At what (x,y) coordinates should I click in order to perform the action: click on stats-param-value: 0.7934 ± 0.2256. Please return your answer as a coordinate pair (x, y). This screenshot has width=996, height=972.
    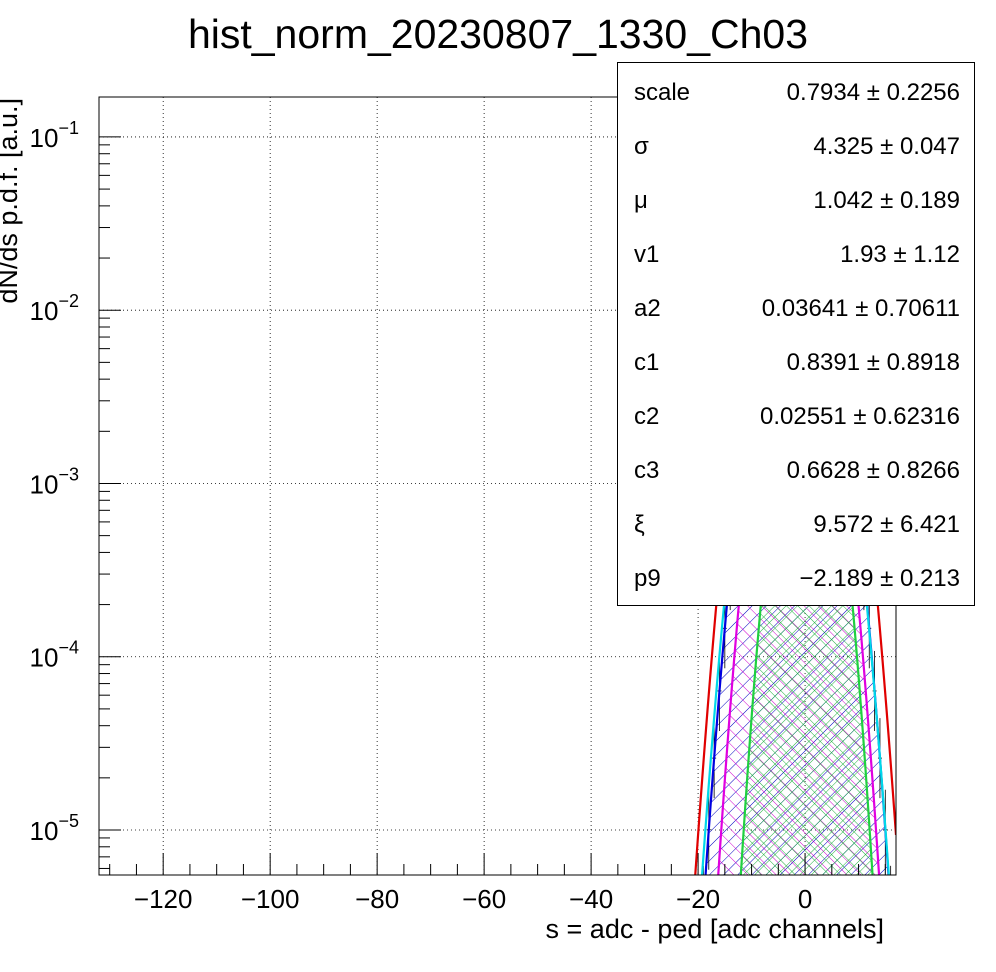
    Looking at the image, I should click on (873, 92).